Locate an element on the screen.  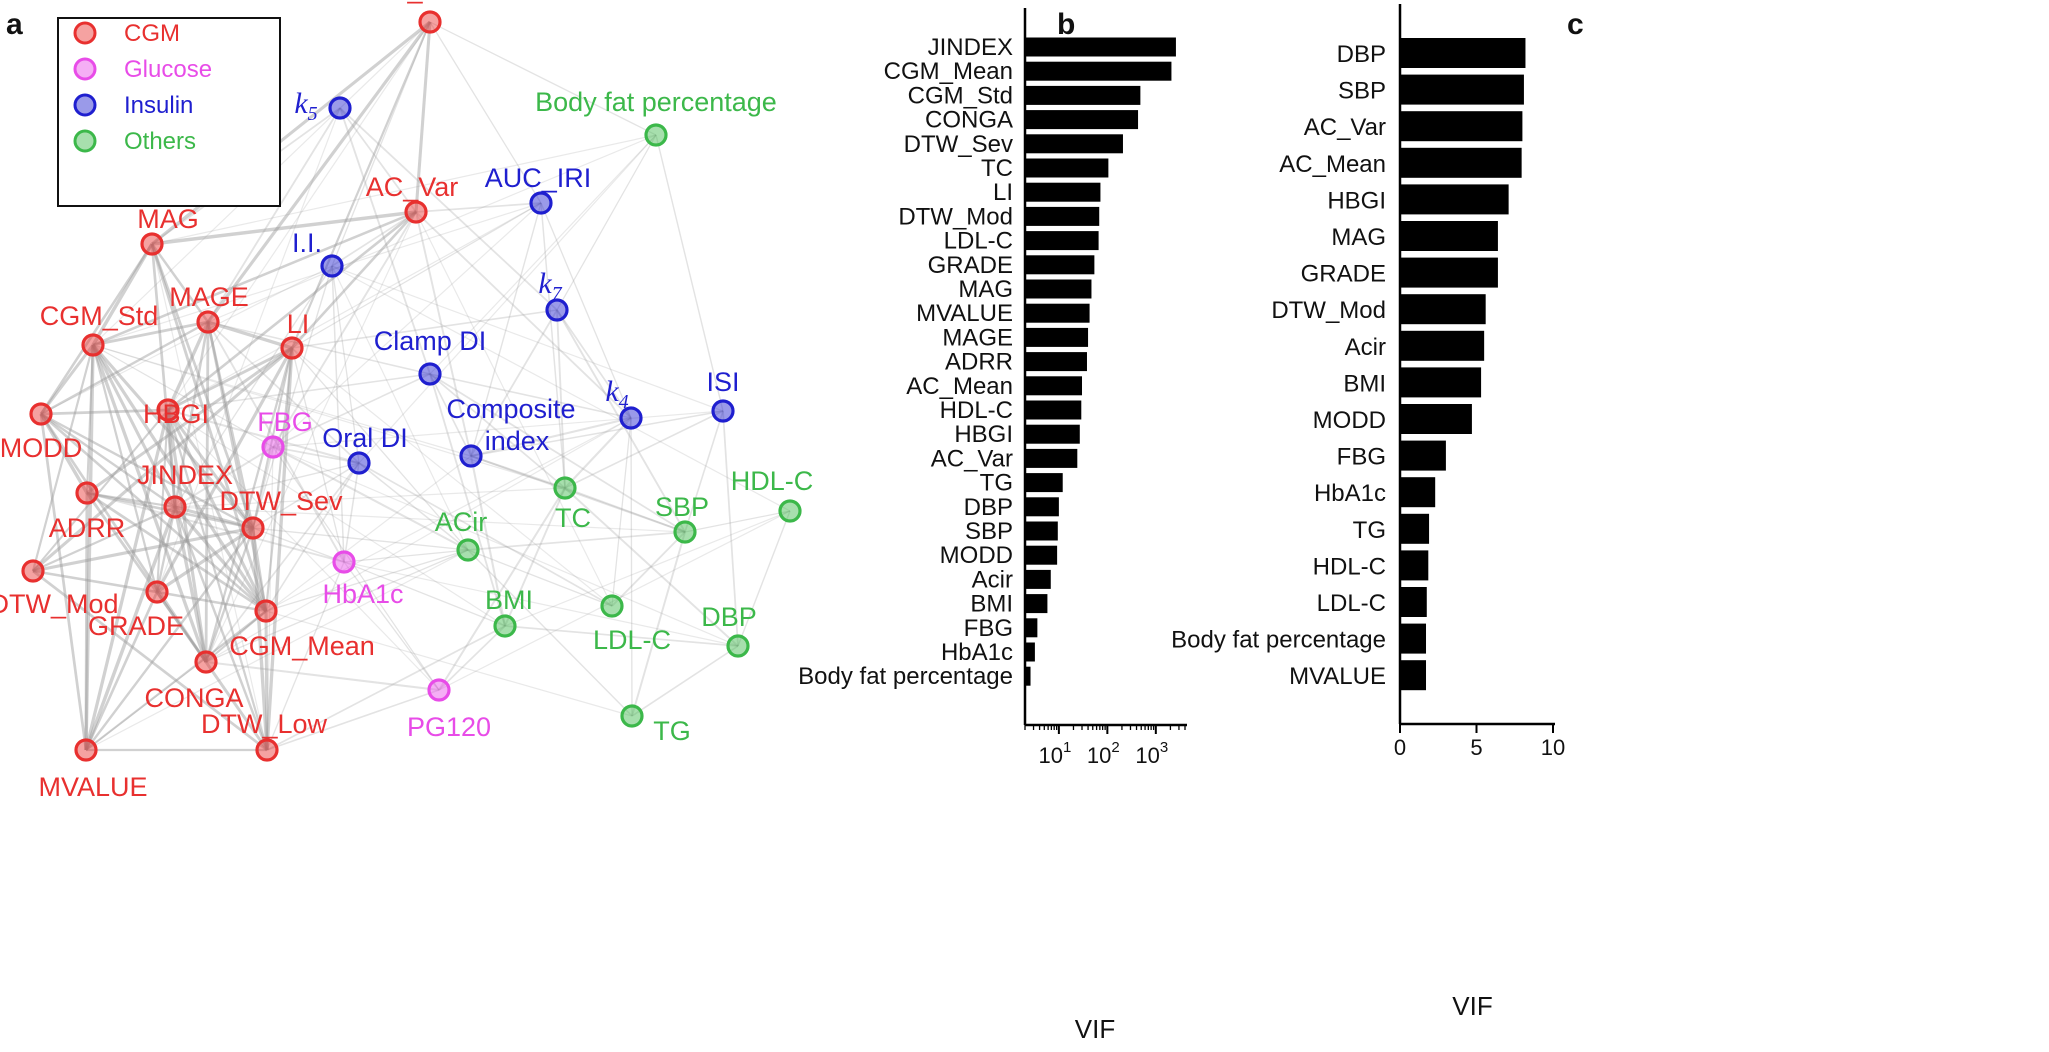
bar-b-dtw-mod is located at coordinates (1062, 216).